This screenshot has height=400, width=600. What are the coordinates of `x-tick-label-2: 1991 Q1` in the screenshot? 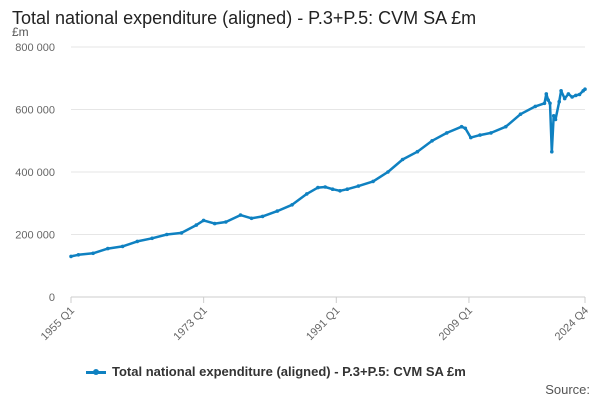 It's located at (323, 324).